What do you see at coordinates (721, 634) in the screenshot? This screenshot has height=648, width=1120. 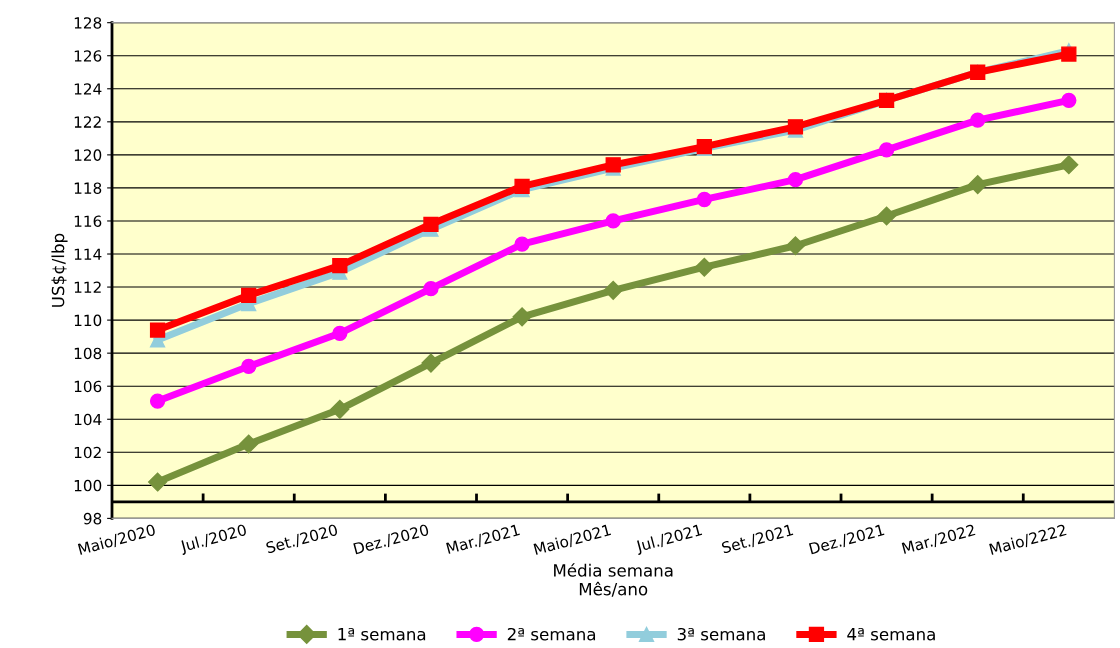 I see `legend-label: 3ª semana` at bounding box center [721, 634].